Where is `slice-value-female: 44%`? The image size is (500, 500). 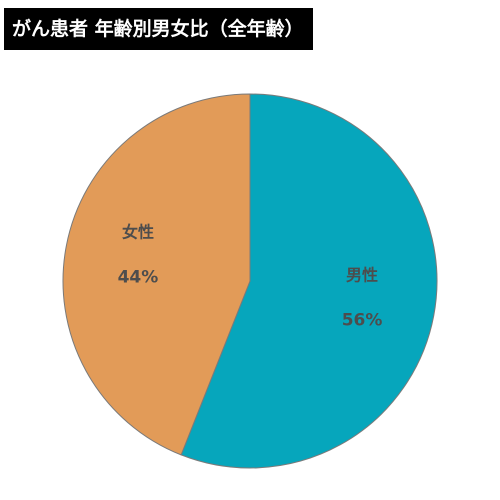 slice-value-female: 44% is located at coordinates (138, 278).